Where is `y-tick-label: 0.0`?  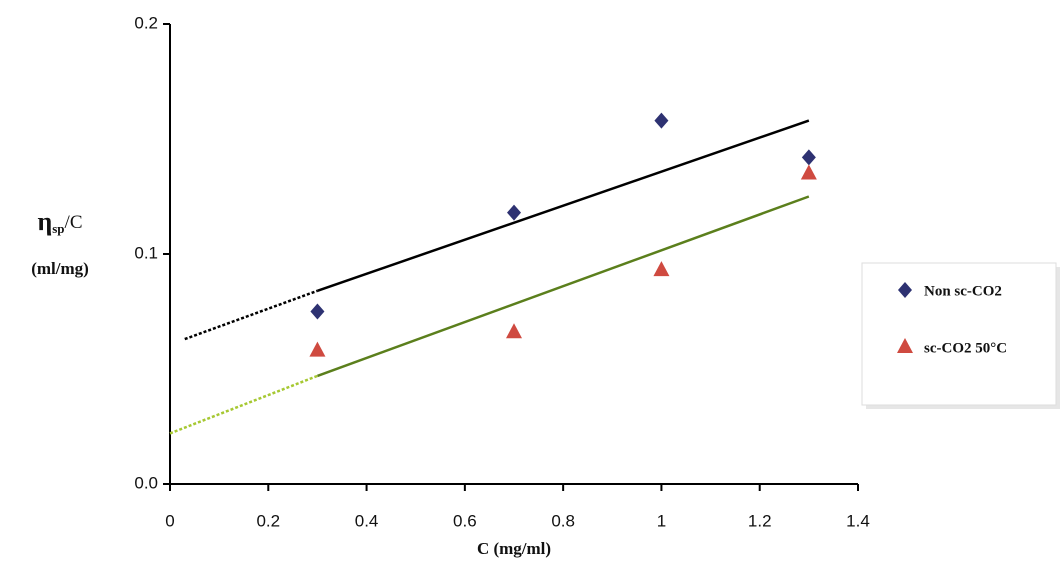 y-tick-label: 0.0 is located at coordinates (146, 482).